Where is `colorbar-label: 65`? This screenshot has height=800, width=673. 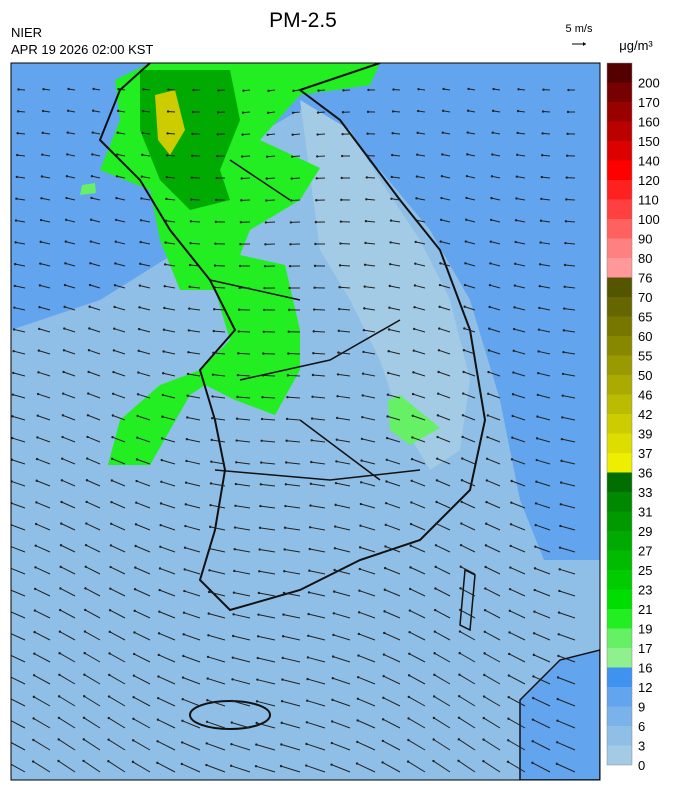 colorbar-label: 65 is located at coordinates (645, 317).